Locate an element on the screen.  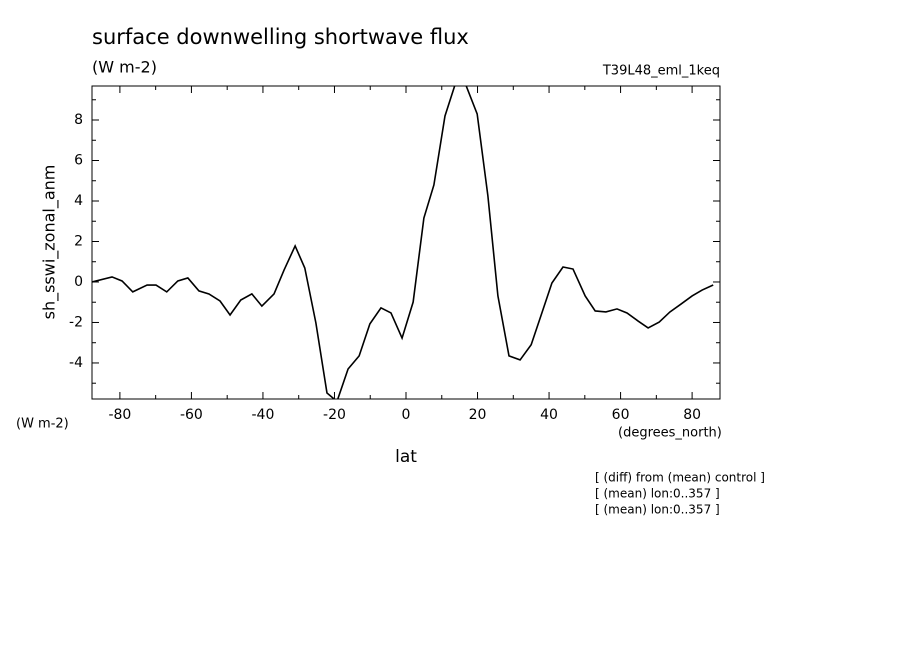
dataset-label: T39L48_eml_1keq is located at coordinates (661, 71).